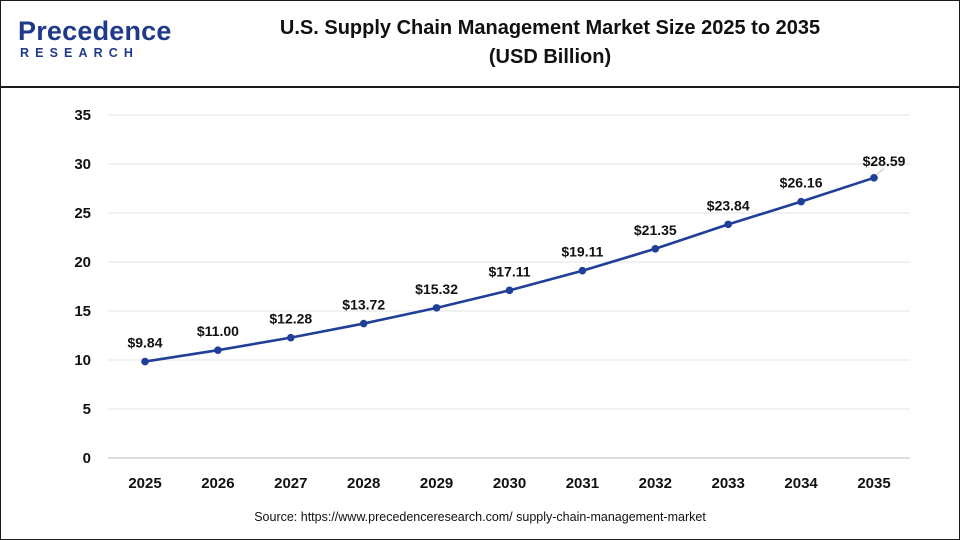  I want to click on y-tick-label: 5, so click(87, 409).